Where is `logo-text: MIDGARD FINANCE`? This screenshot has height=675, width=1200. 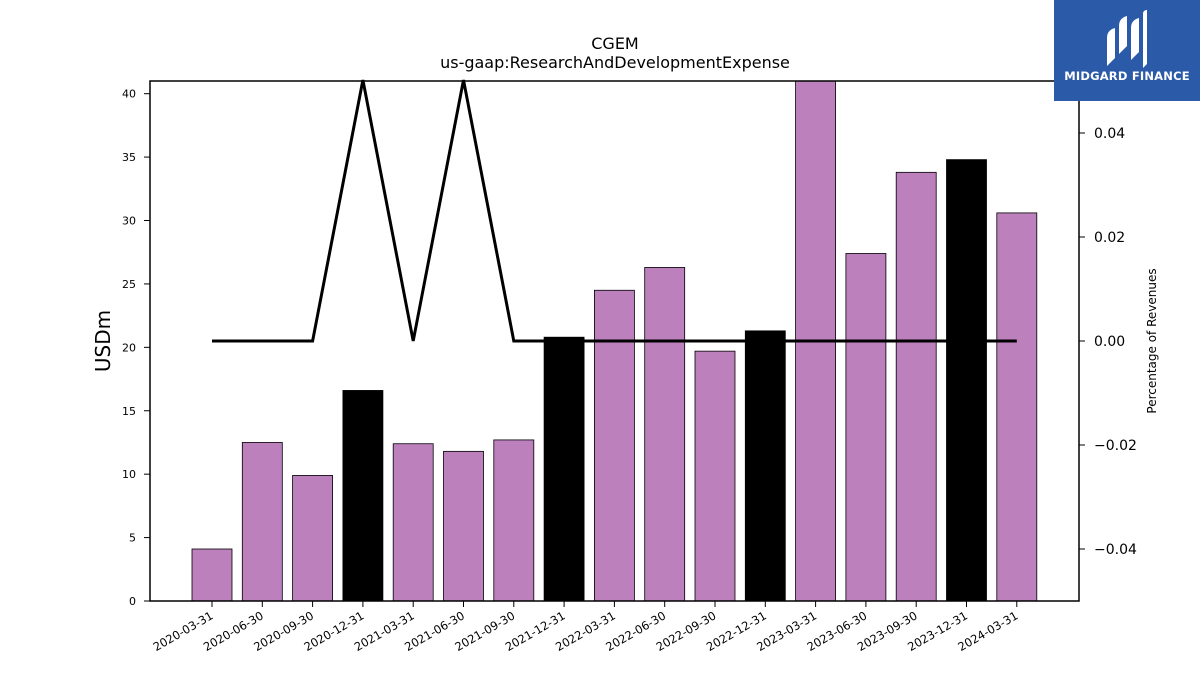 logo-text: MIDGARD FINANCE is located at coordinates (1127, 76).